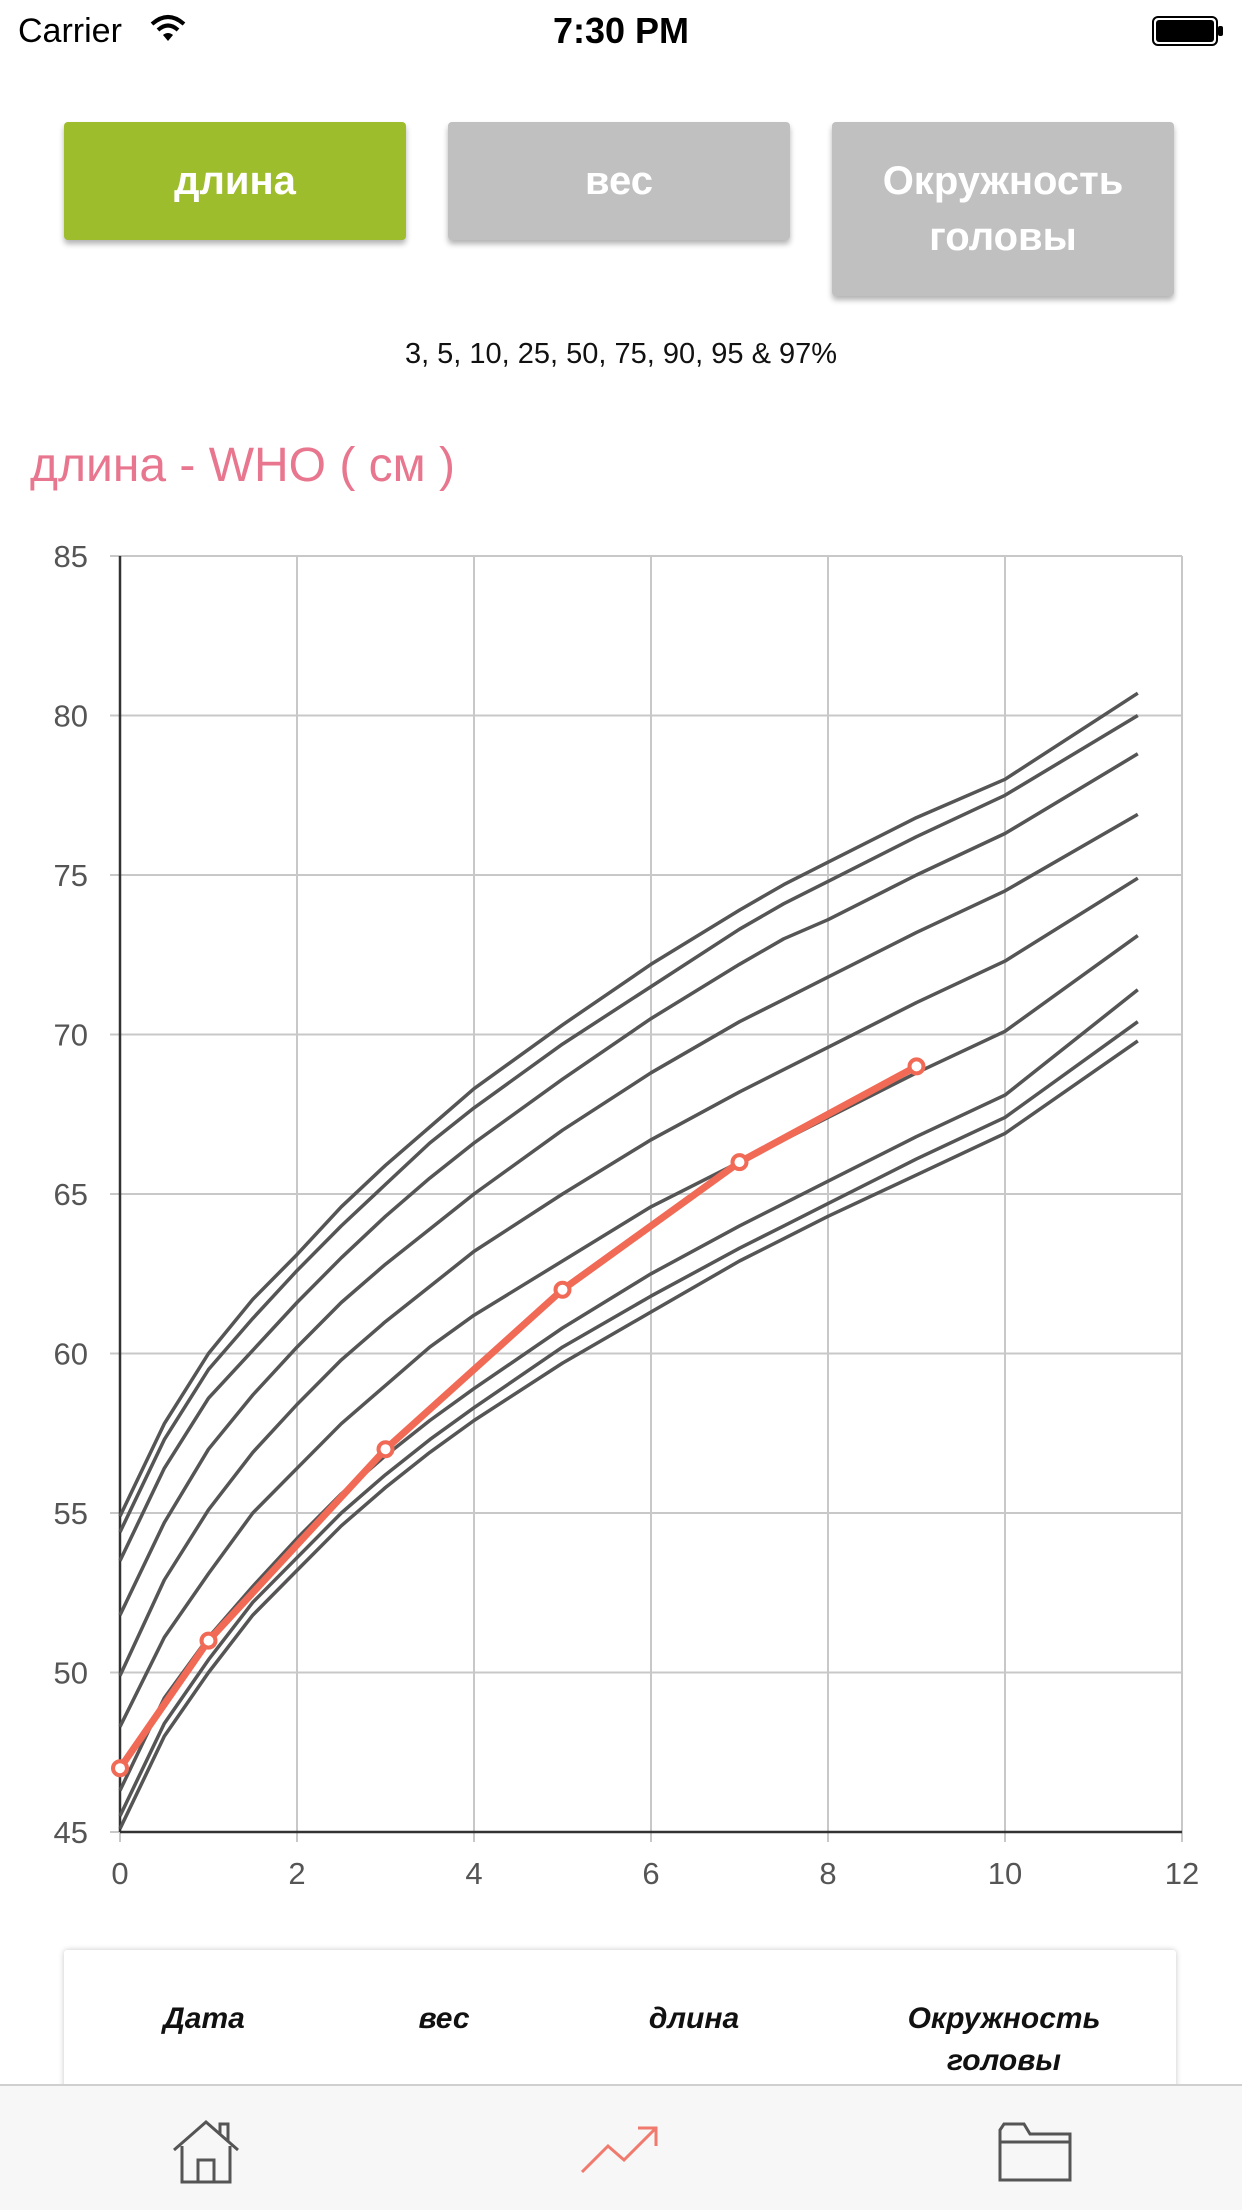 The image size is (1242, 2210). I want to click on length-tab-button: длина, so click(235, 181).